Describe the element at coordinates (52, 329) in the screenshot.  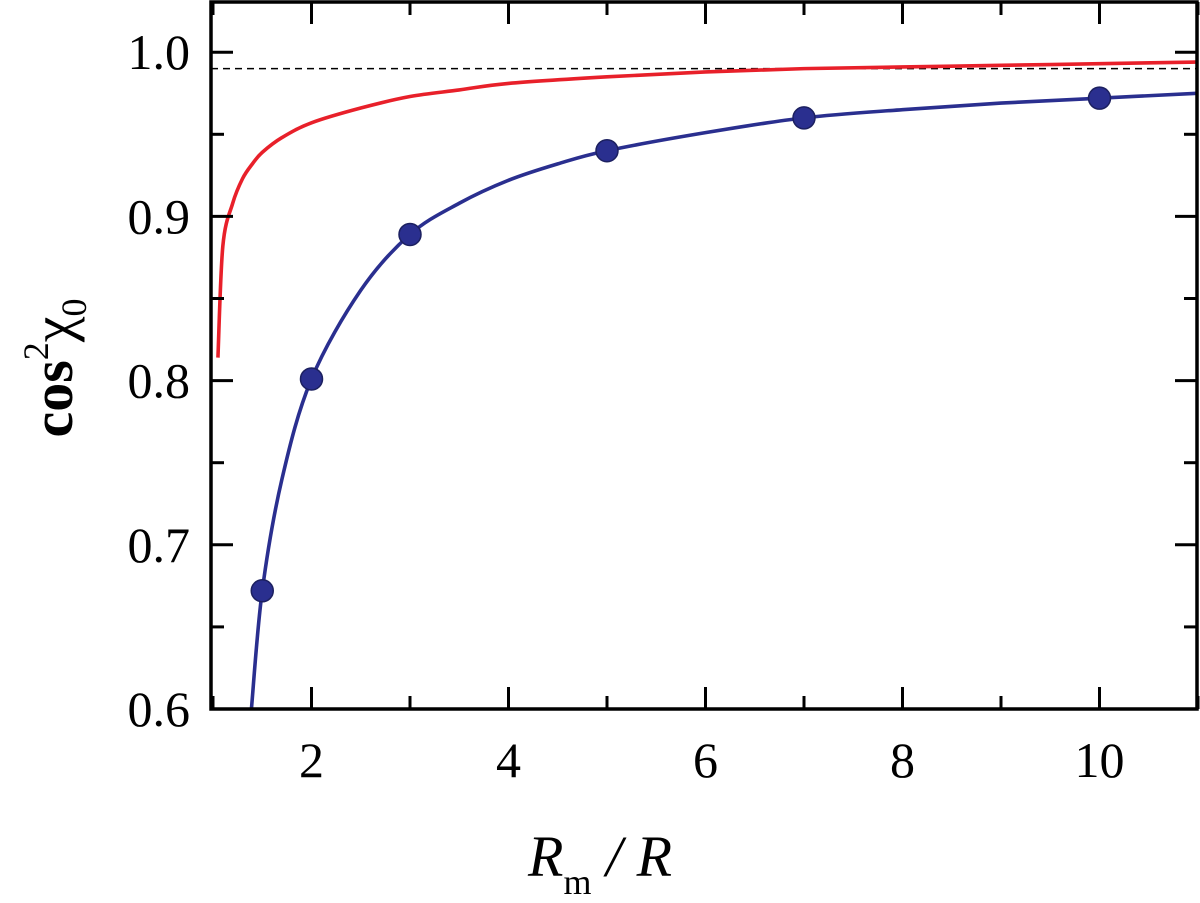
I see `y-axis-label-greek: χ` at that location.